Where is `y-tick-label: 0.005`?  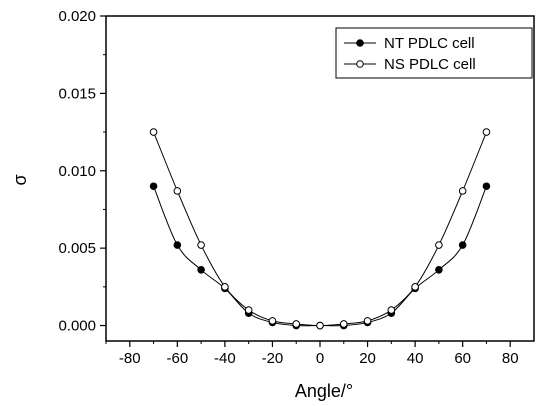 y-tick-label: 0.005 is located at coordinates (77, 248).